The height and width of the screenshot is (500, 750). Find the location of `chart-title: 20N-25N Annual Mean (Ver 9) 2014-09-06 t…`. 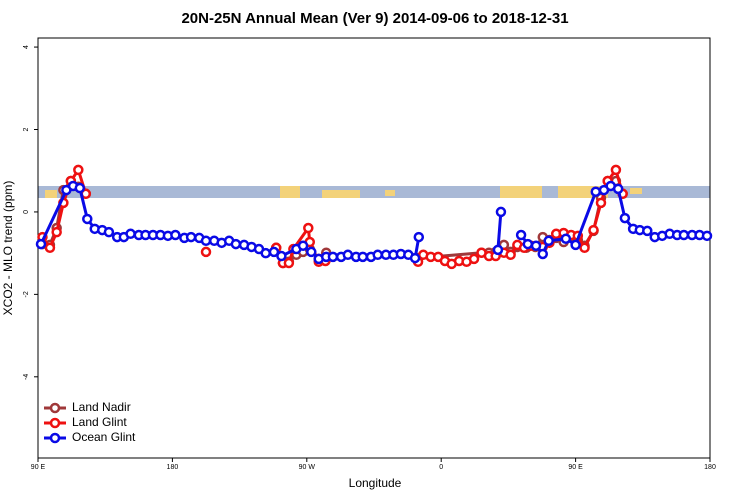

chart-title: 20N-25N Annual Mean (Ver 9) 2014-09-06 t… is located at coordinates (374, 18).